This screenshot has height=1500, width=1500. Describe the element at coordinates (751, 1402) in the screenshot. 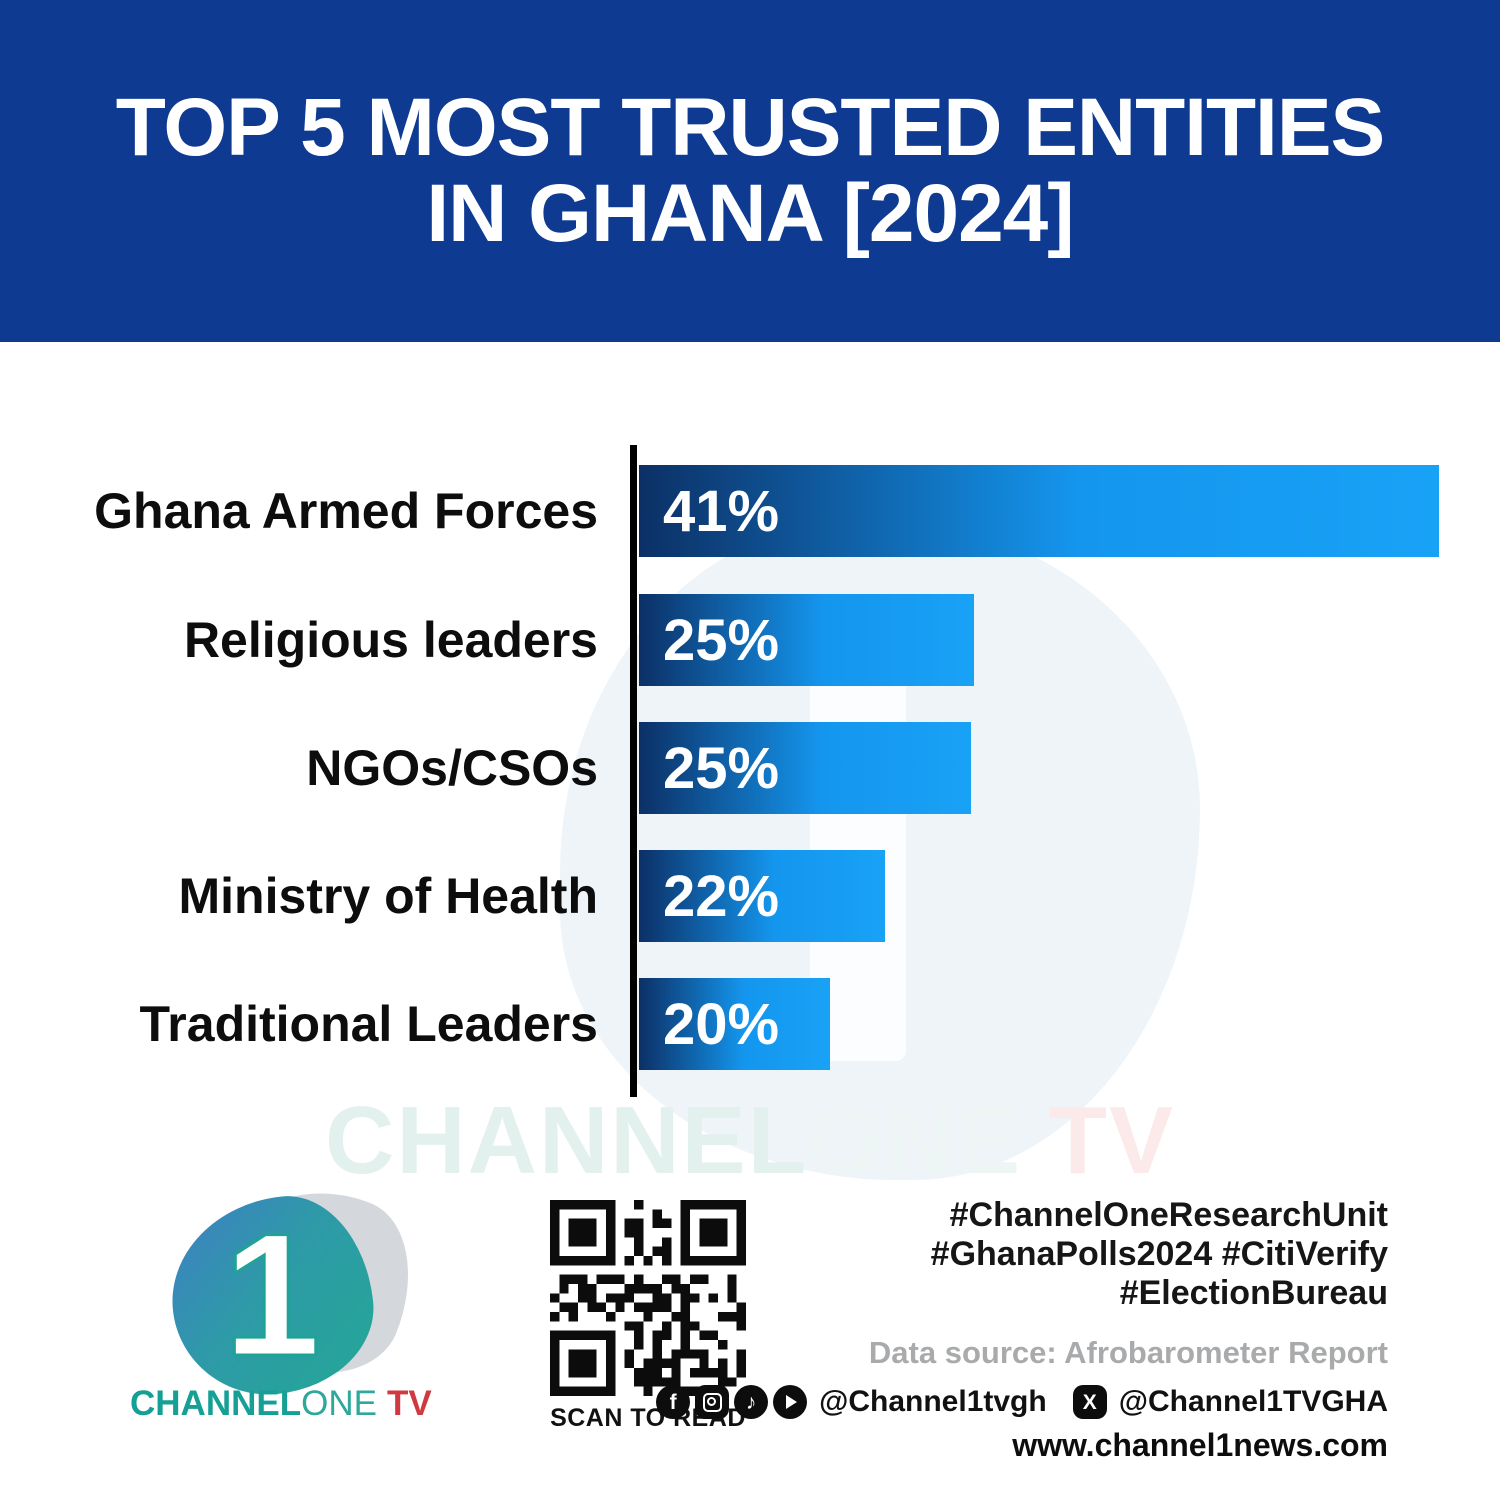

I see `tiktok-icon: ♪` at that location.